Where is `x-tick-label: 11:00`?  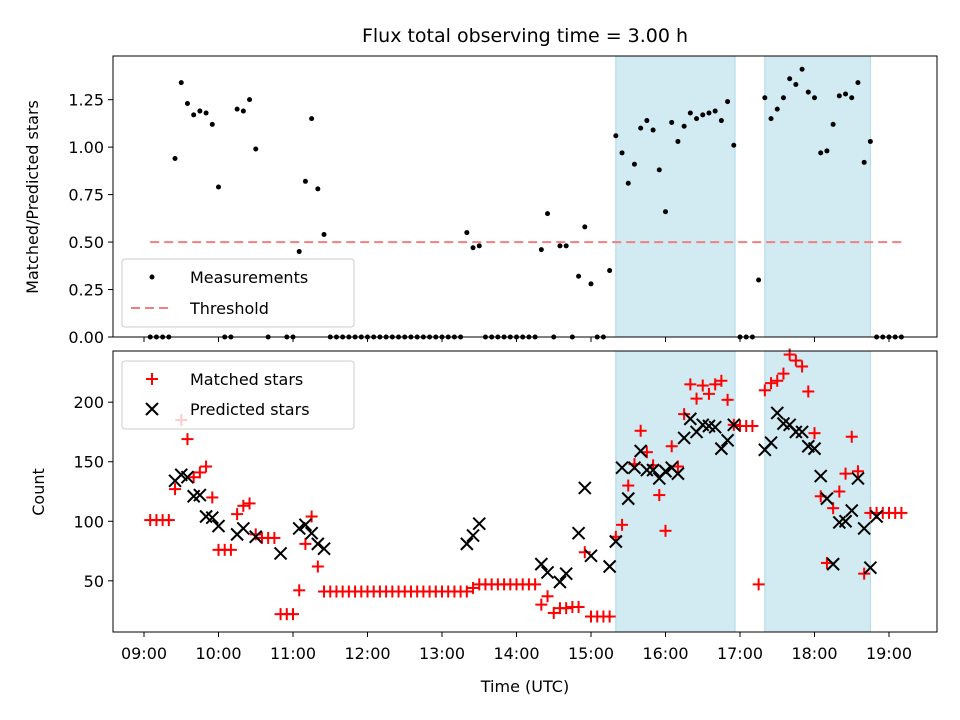 x-tick-label: 11:00 is located at coordinates (293, 653).